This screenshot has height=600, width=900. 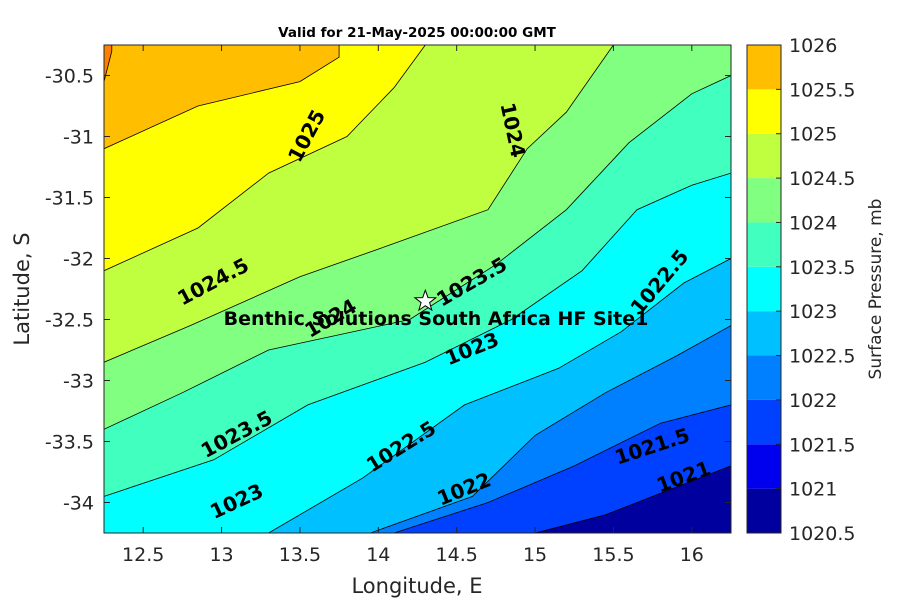 I want to click on colorbar-tick-label: 1024, so click(x=813, y=223).